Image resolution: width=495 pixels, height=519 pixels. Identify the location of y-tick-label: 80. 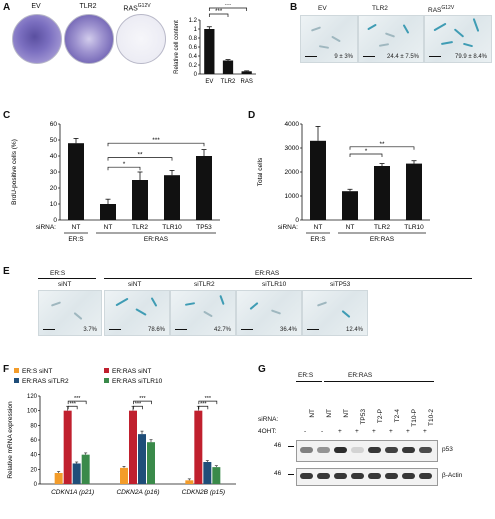
(33, 426).